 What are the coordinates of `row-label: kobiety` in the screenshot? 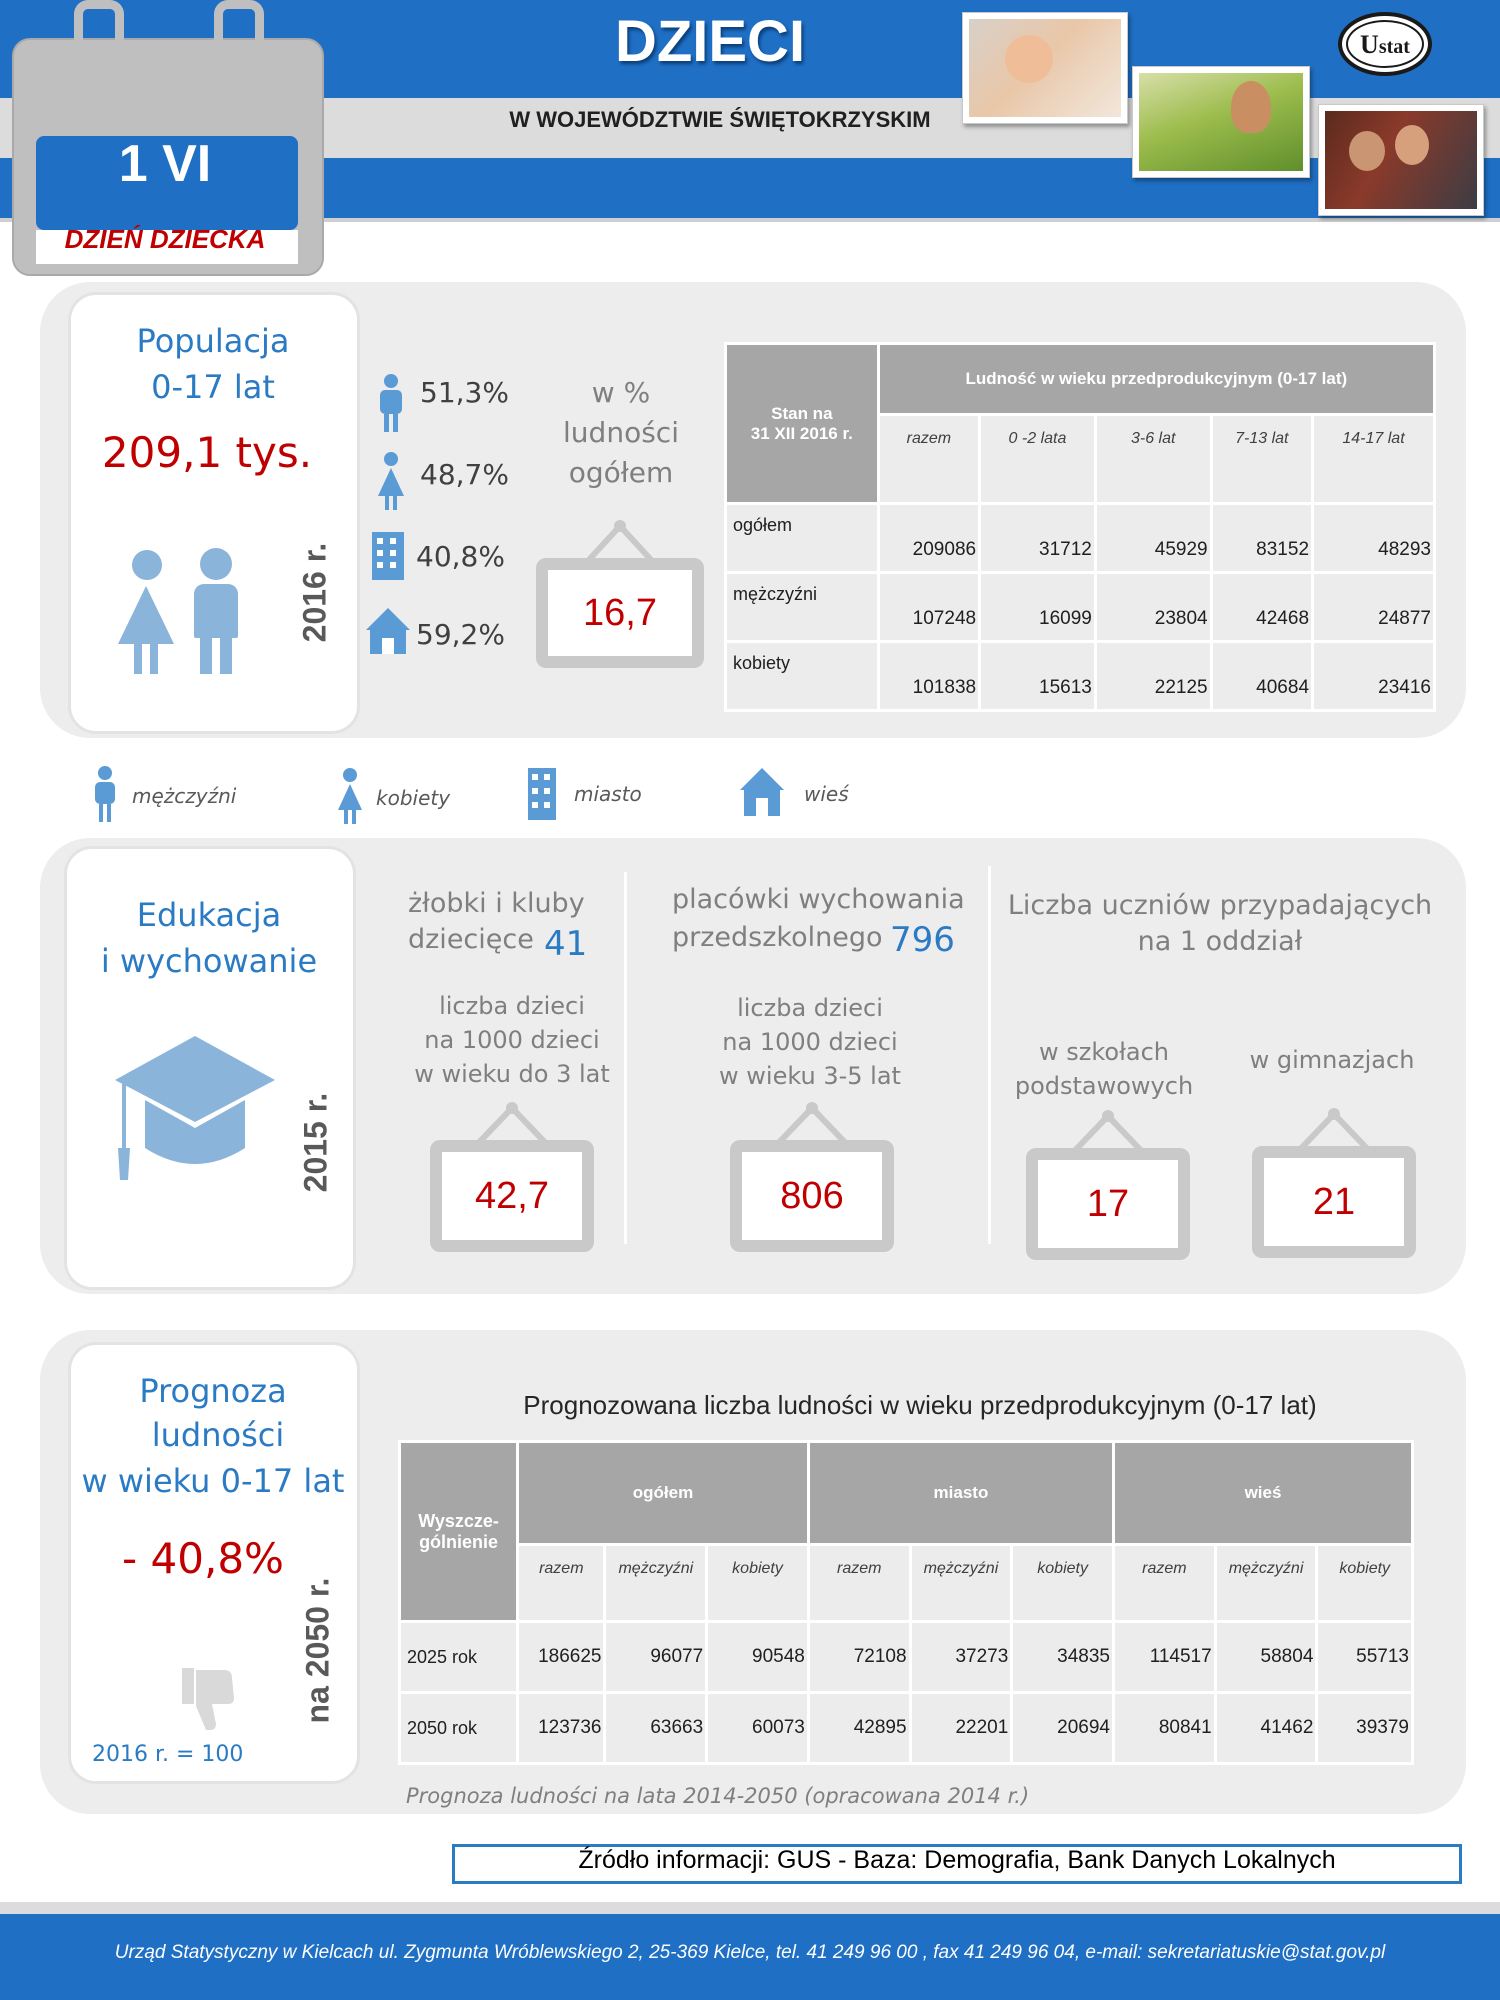 It's located at (802, 676).